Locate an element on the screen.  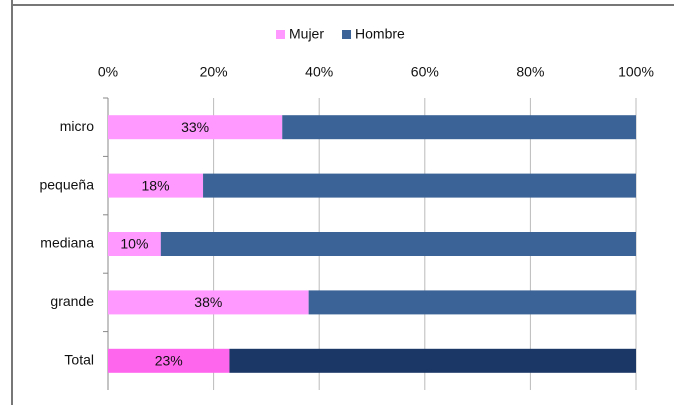
data-label: 38% is located at coordinates (208, 302).